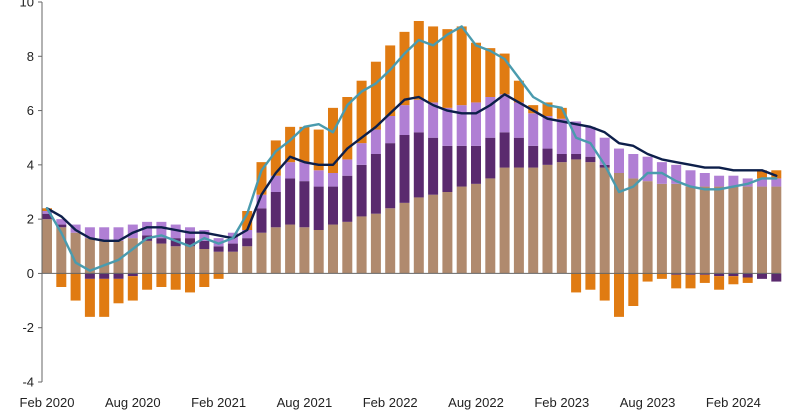 The height and width of the screenshot is (420, 800). I want to click on x-tick-label: Feb 2022, so click(390, 402).